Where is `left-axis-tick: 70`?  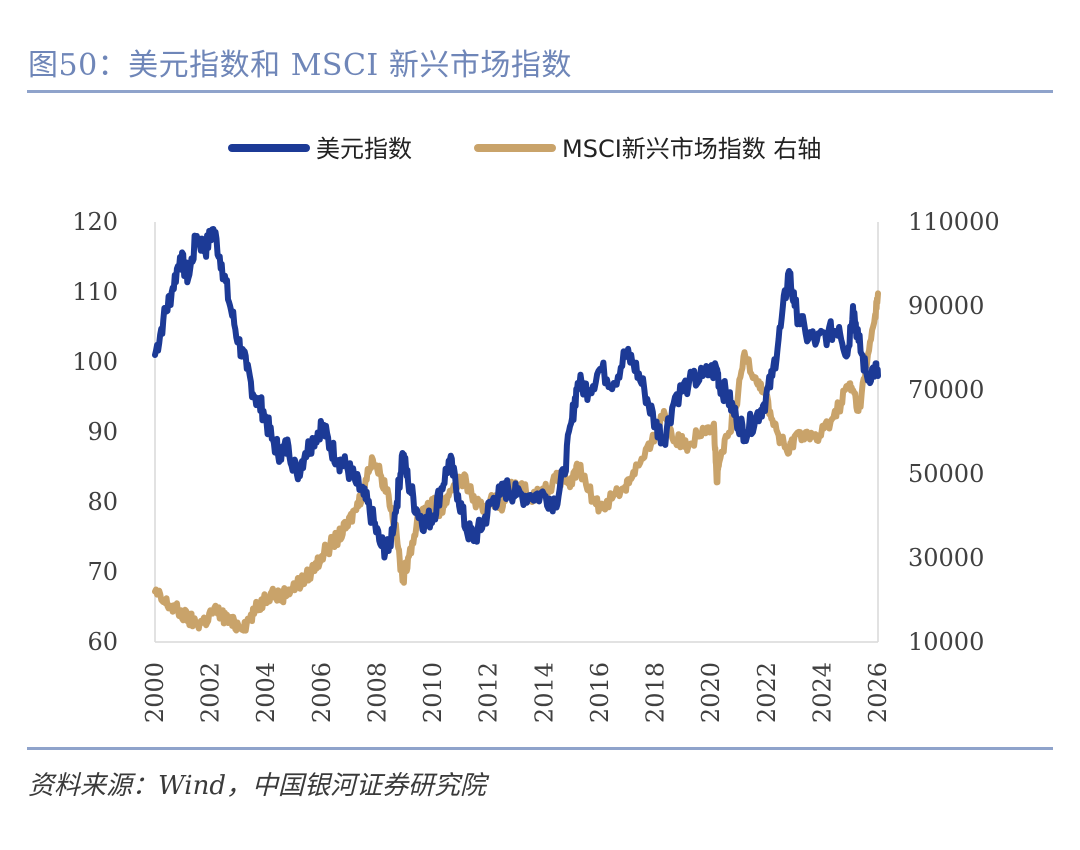 left-axis-tick: 70 is located at coordinates (102, 572).